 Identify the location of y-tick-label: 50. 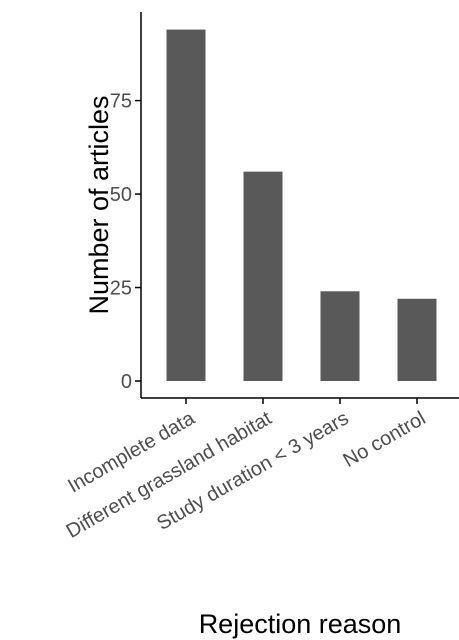
(121, 195).